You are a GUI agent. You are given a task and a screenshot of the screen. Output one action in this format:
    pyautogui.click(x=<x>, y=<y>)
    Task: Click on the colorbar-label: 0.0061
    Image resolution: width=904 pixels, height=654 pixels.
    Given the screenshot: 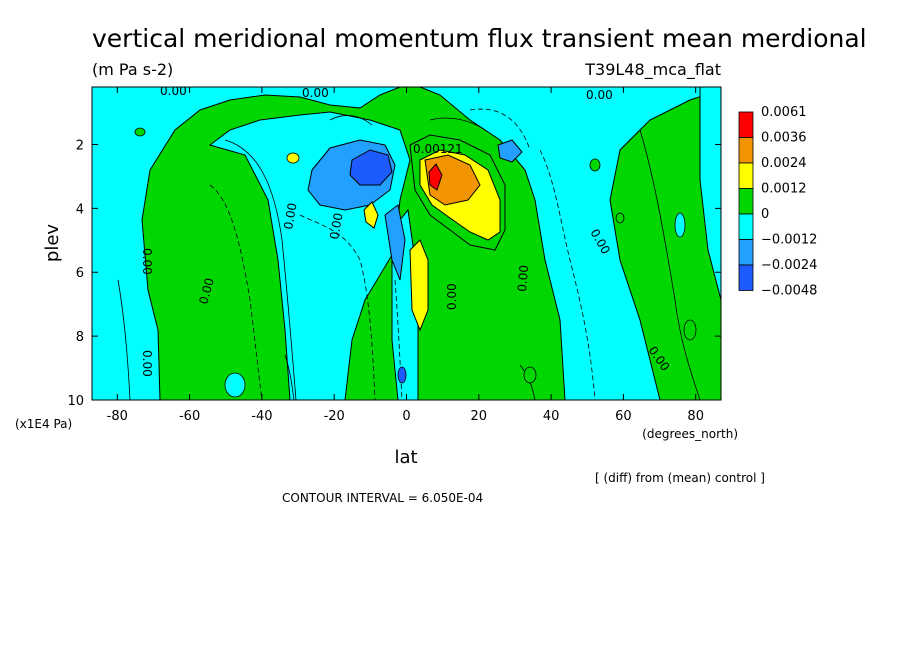 What is the action you would take?
    pyautogui.click(x=784, y=112)
    